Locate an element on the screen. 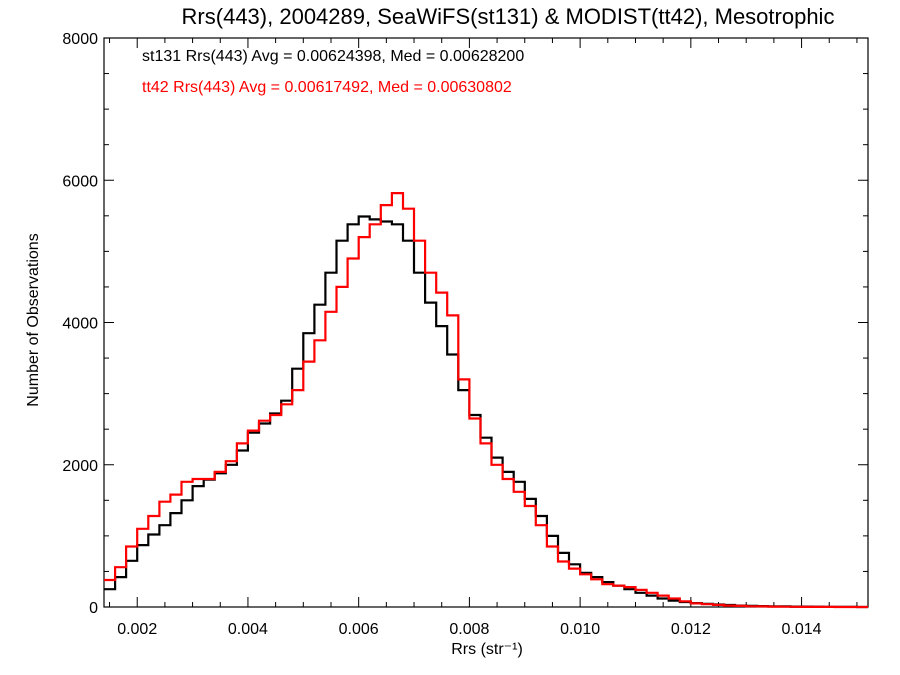 The height and width of the screenshot is (675, 900). x-tick-label: 0.010 is located at coordinates (580, 629).